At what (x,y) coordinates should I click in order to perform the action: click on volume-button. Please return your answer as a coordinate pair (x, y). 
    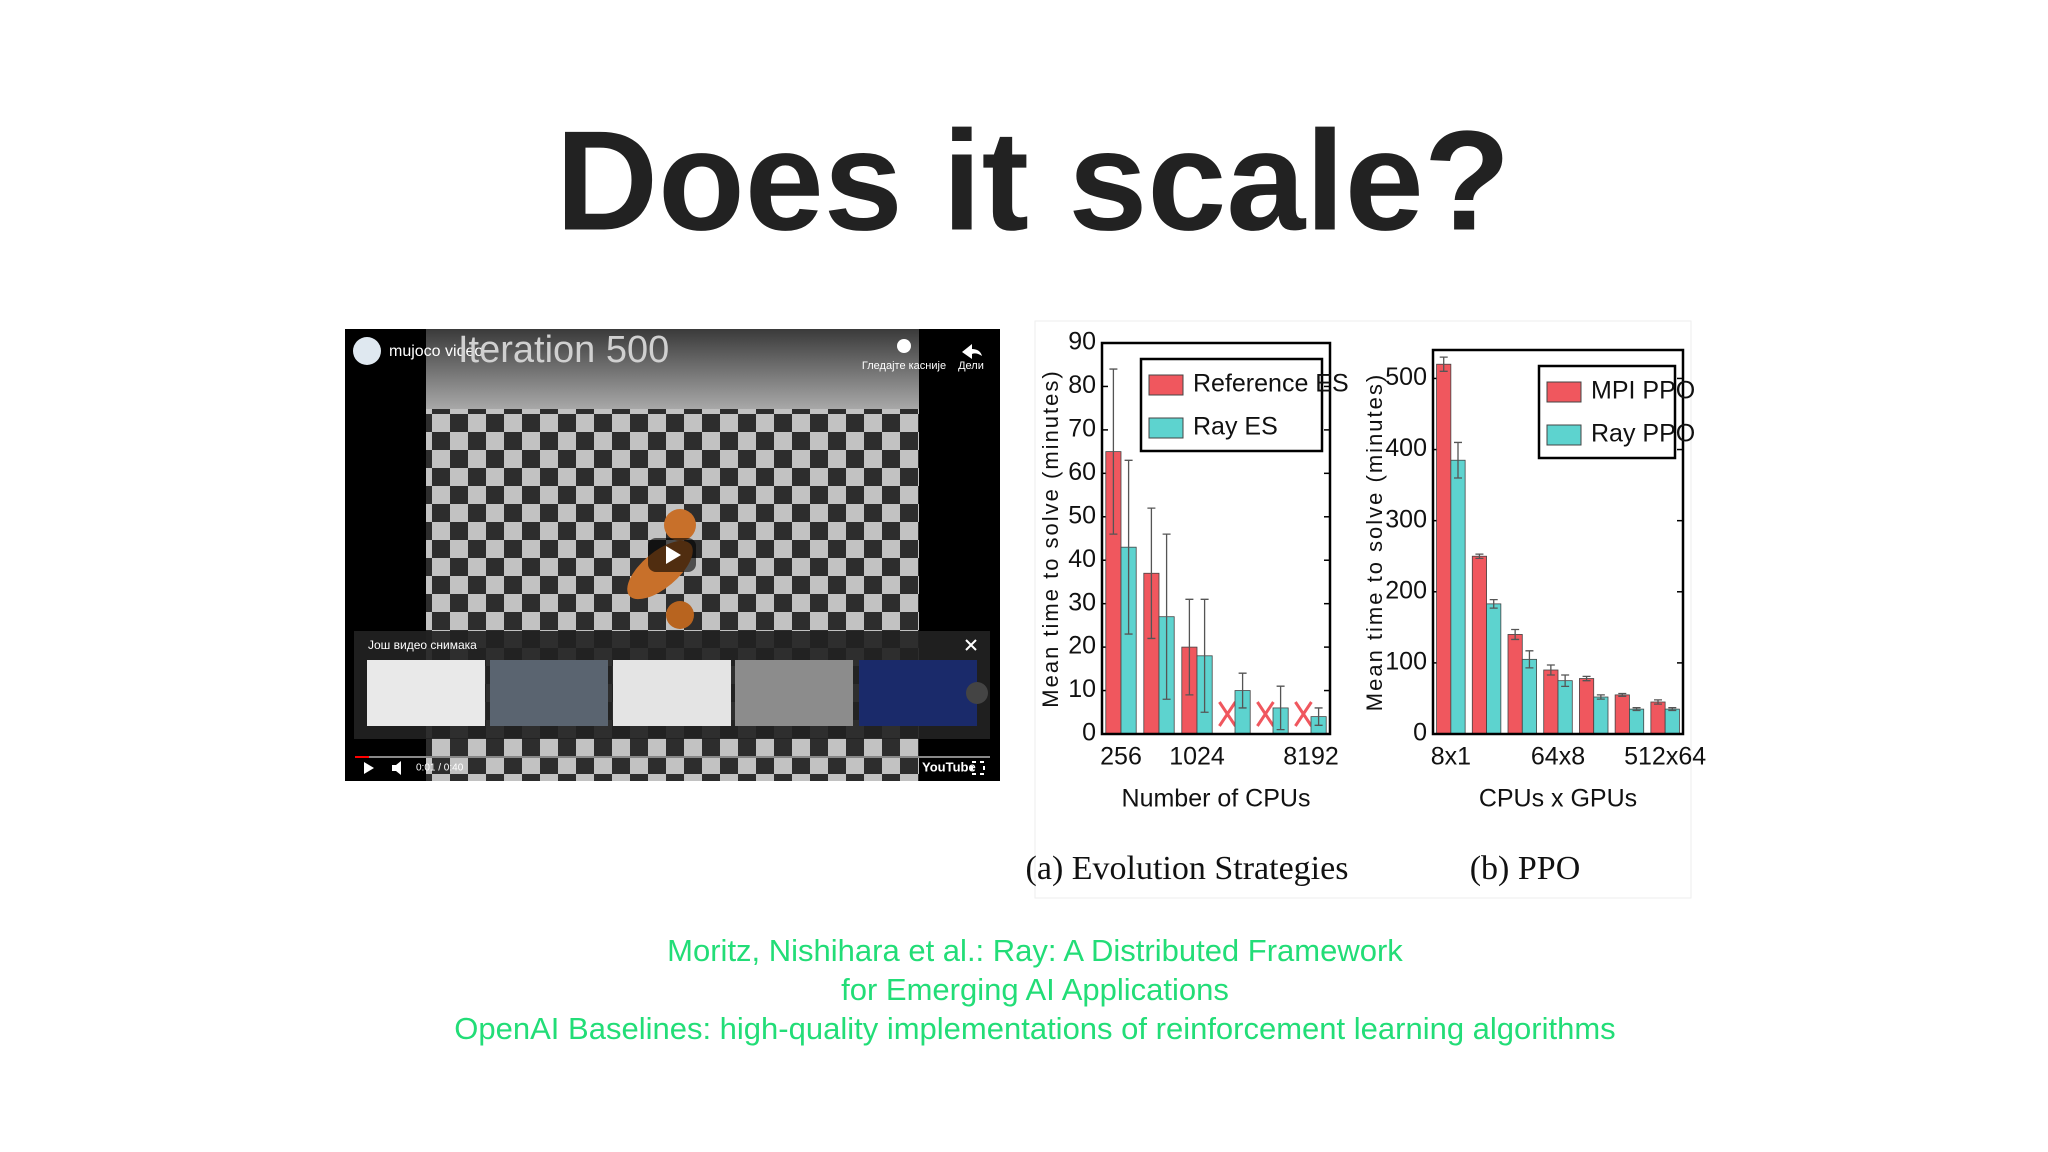
    Looking at the image, I should click on (396, 768).